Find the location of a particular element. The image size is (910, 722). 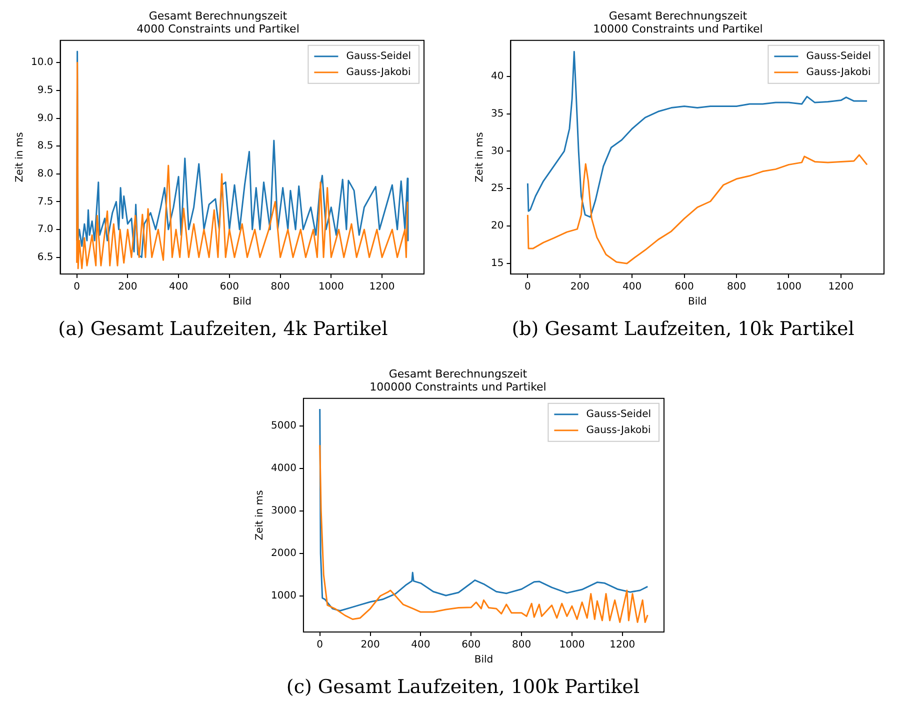

chart-subtitle: 10000 Constraints und Partikel is located at coordinates (678, 29).